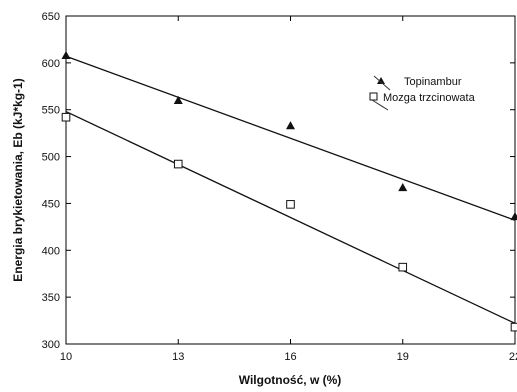 Image resolution: width=517 pixels, height=392 pixels. I want to click on y-tick-label: 600, so click(51, 64).